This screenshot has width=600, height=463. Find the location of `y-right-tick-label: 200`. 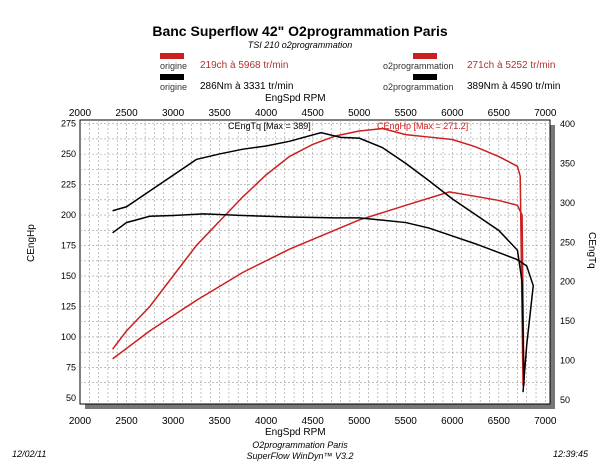

y-right-tick-label: 200 is located at coordinates (567, 282).